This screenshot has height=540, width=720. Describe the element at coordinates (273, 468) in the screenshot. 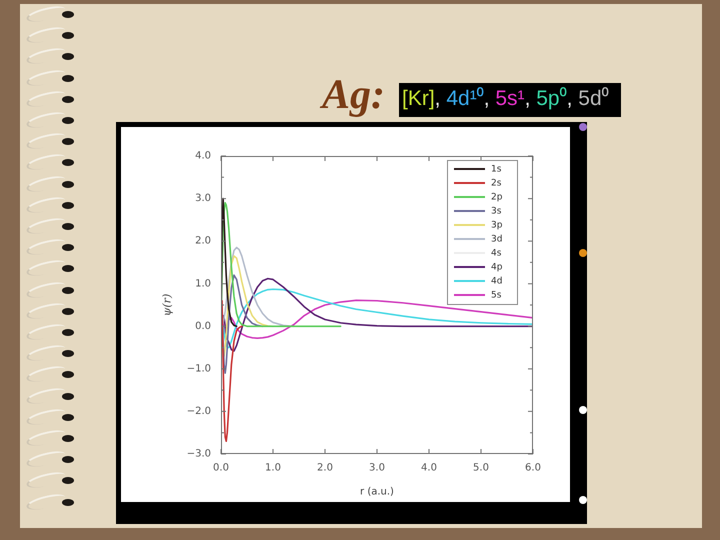

I see `x-tick-label: 1.0` at that location.